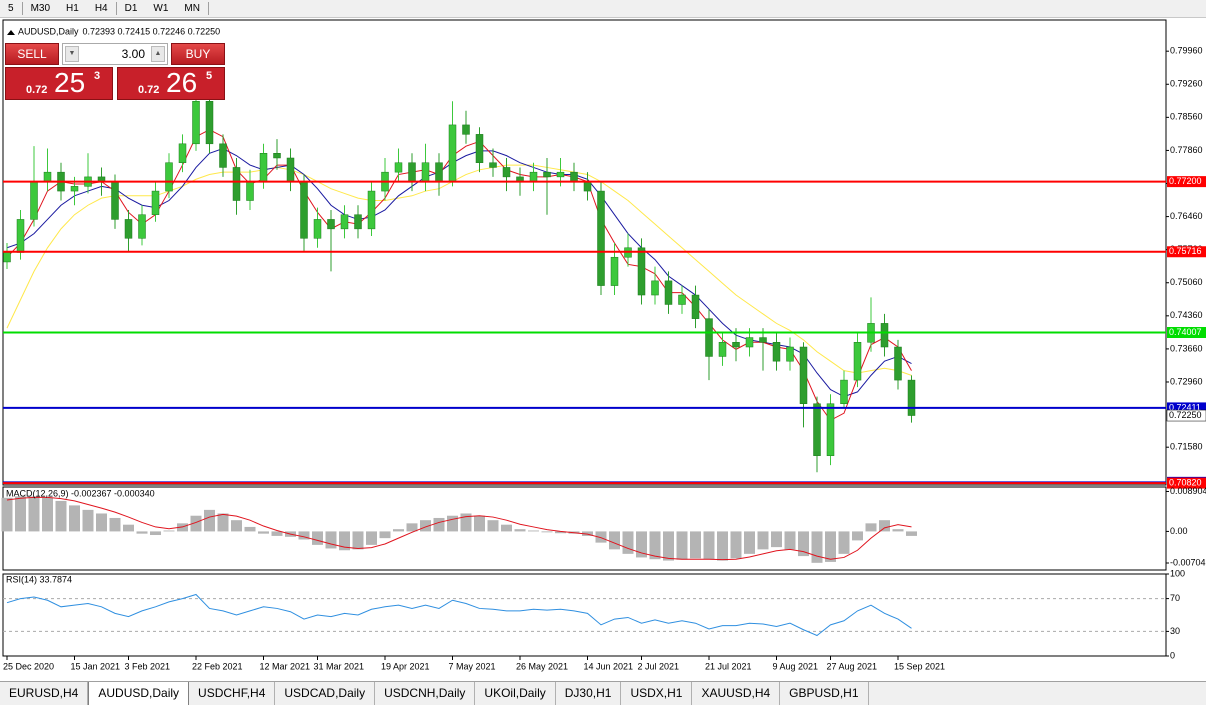 This screenshot has width=1206, height=705. Describe the element at coordinates (37, 90) in the screenshot. I see `price-prefix: 0.72` at that location.